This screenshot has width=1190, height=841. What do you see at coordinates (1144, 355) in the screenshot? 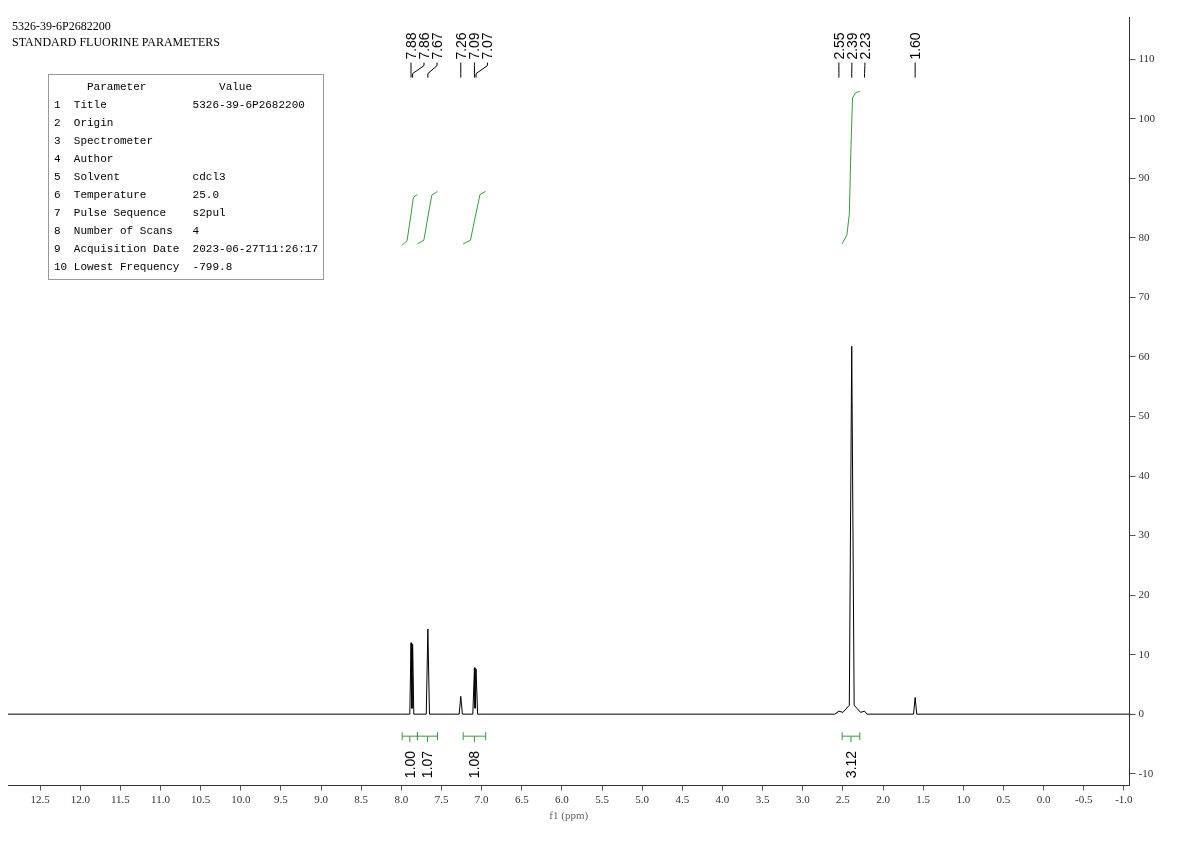
I see `y-tick-label: 60` at bounding box center [1144, 355].